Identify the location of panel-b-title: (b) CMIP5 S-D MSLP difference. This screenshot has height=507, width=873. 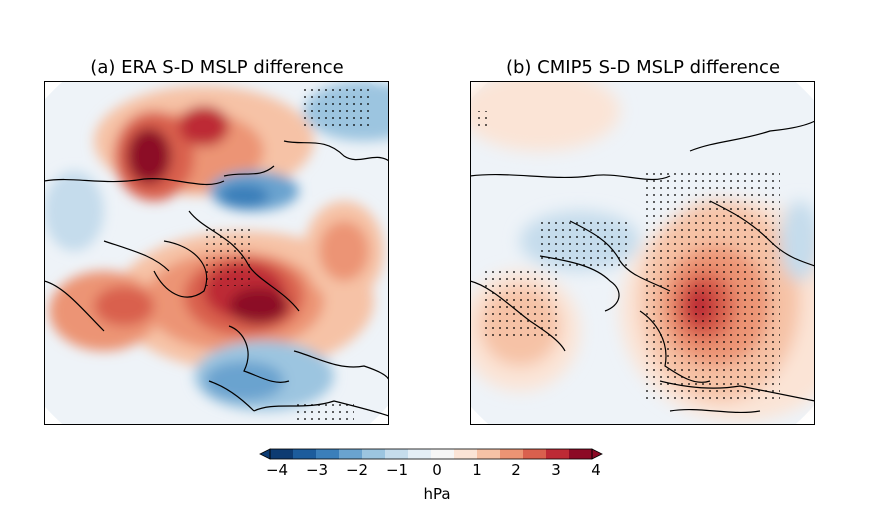
(643, 67).